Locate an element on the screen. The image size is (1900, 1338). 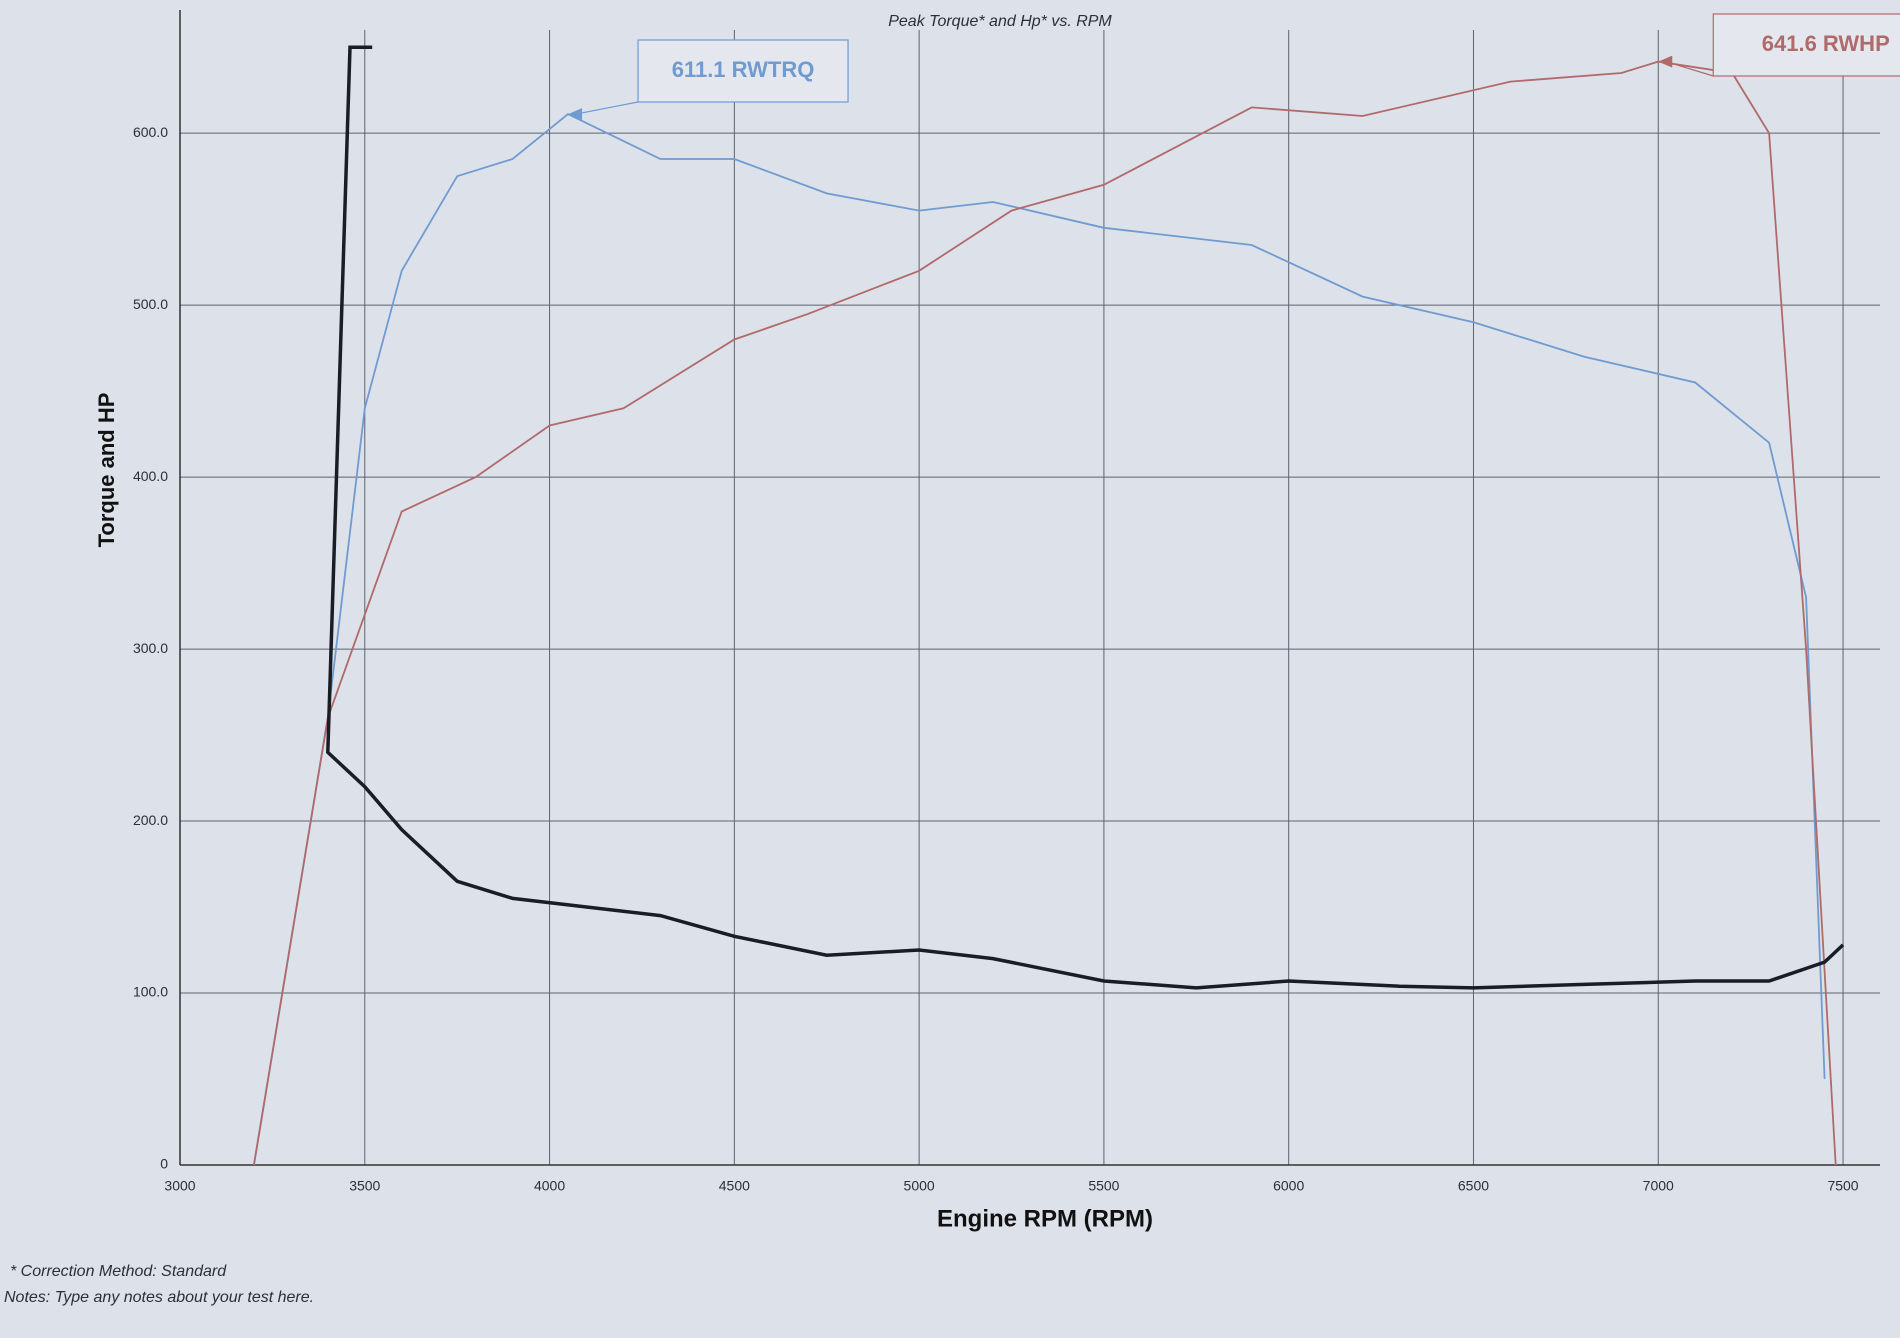
y-tick-label: 500.0 is located at coordinates (150, 304).